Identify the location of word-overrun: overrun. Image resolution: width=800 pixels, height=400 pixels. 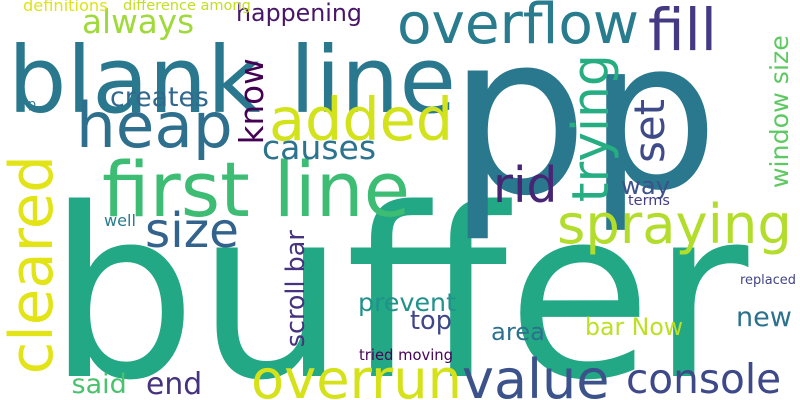
(357, 373).